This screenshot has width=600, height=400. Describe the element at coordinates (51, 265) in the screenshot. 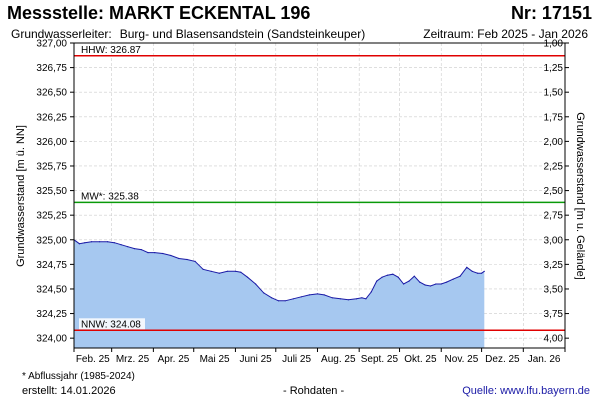

I see `y-tick-label: 324,75` at that location.